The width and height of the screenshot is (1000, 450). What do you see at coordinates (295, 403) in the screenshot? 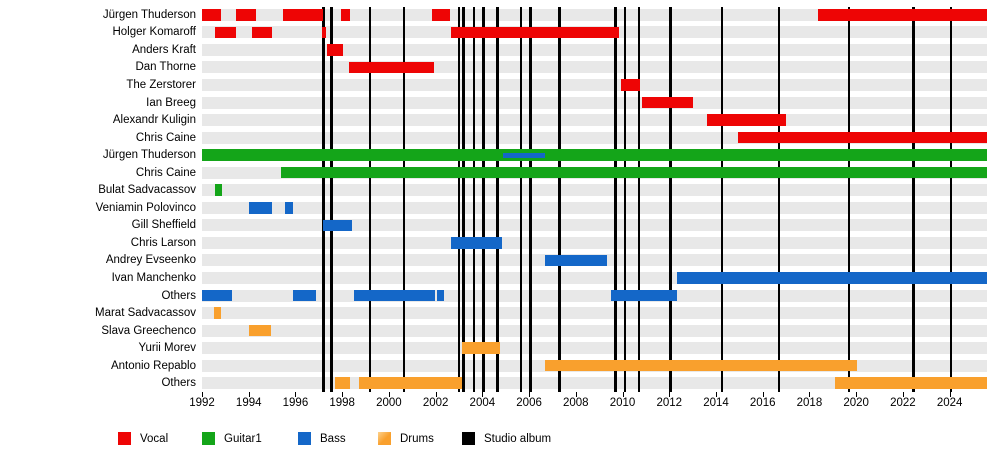
I see `axis-tick-label: 1996` at bounding box center [295, 403].